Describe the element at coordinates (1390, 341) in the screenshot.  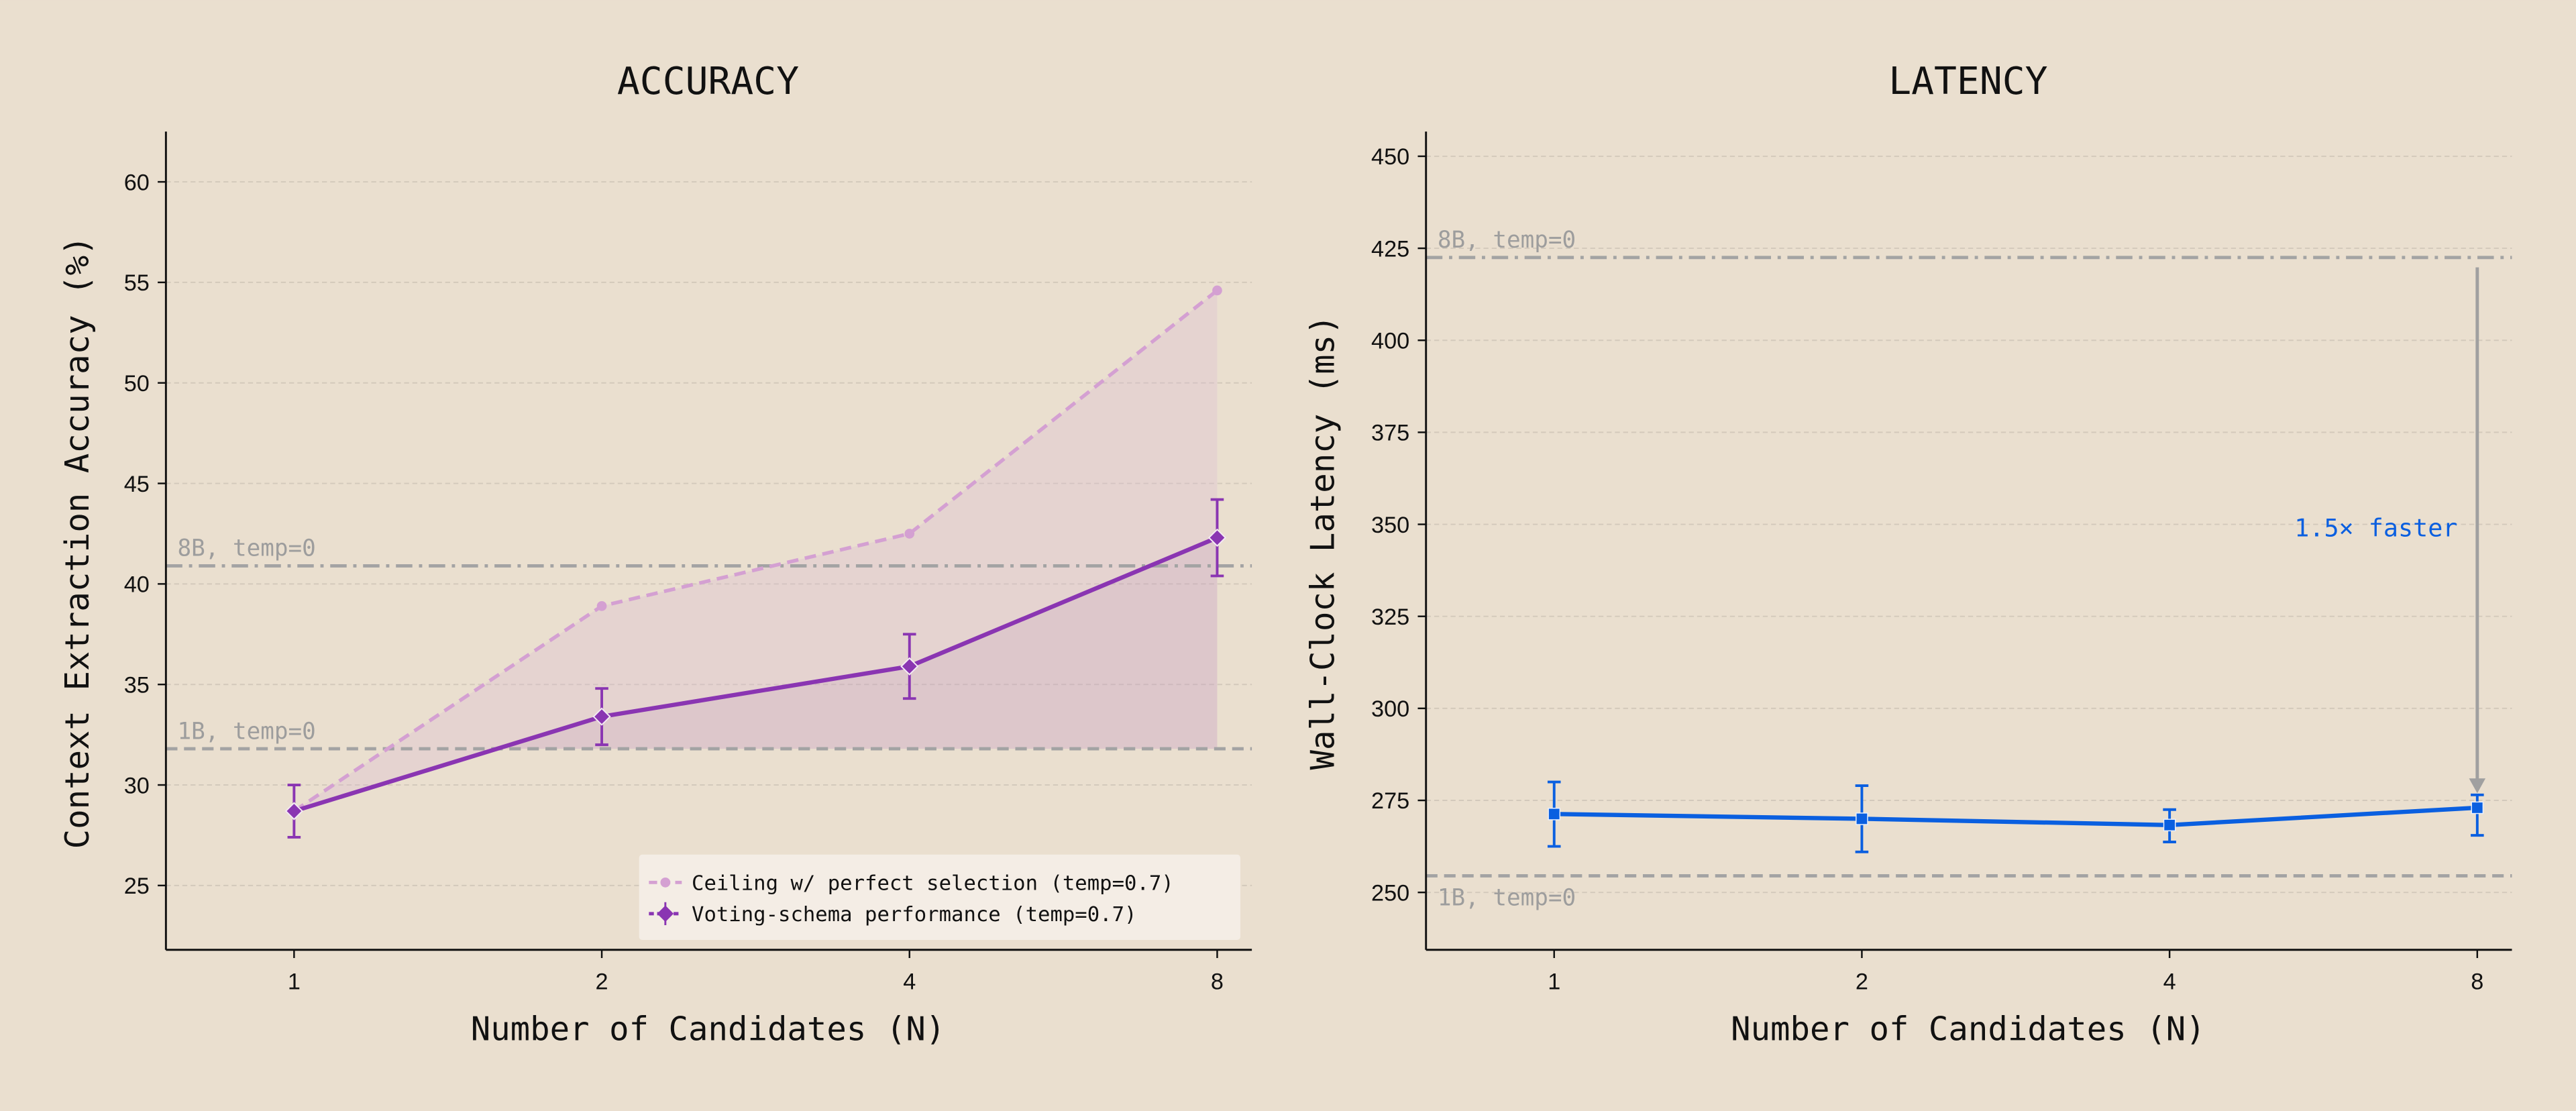
I see `y-tick-label: 400` at that location.